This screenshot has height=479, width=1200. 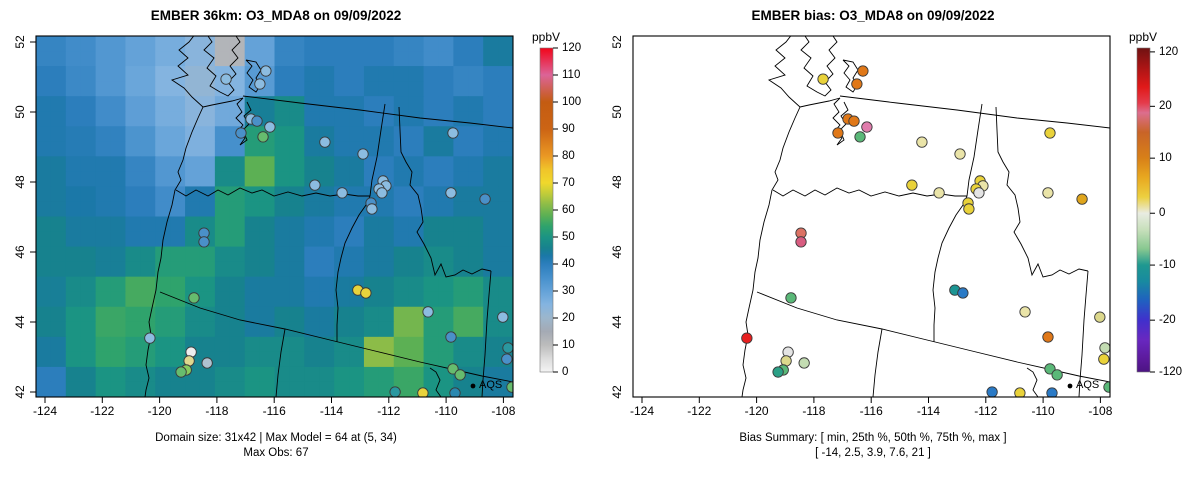 What do you see at coordinates (873, 453) in the screenshot?
I see `bias-caption-line2: [ -14, 2.5, 3.9, 7.6, 21 ]` at bounding box center [873, 453].